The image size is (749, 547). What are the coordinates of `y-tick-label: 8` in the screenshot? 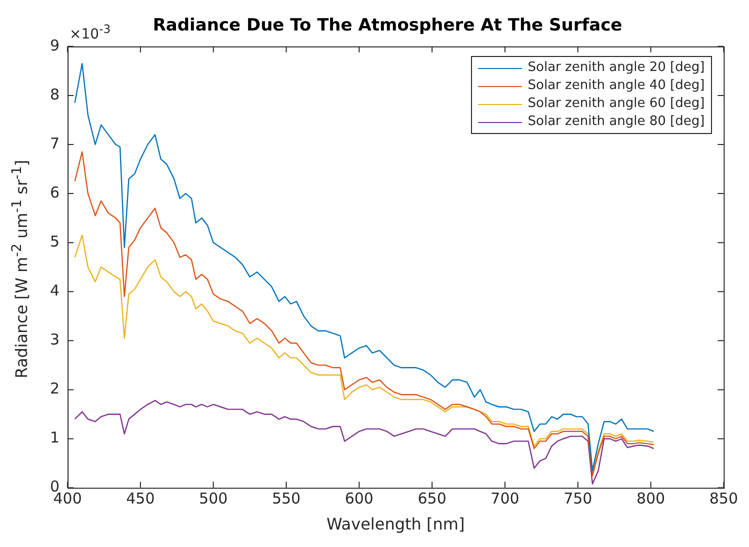 It's located at (55, 94).